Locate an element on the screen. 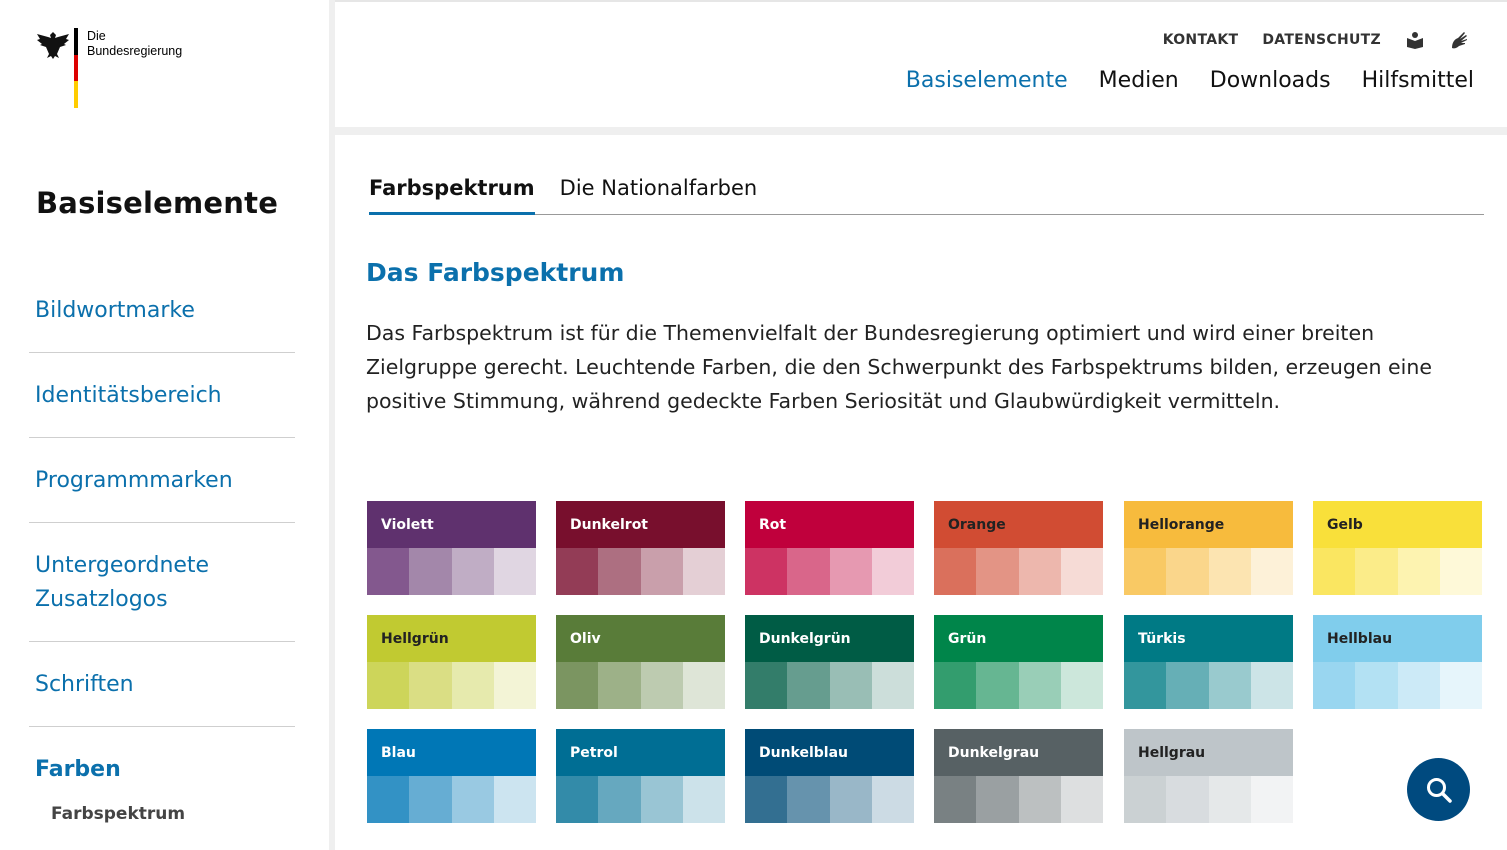 The width and height of the screenshot is (1507, 850). color-swatch-hellgrün: Hellgrün is located at coordinates (451, 662).